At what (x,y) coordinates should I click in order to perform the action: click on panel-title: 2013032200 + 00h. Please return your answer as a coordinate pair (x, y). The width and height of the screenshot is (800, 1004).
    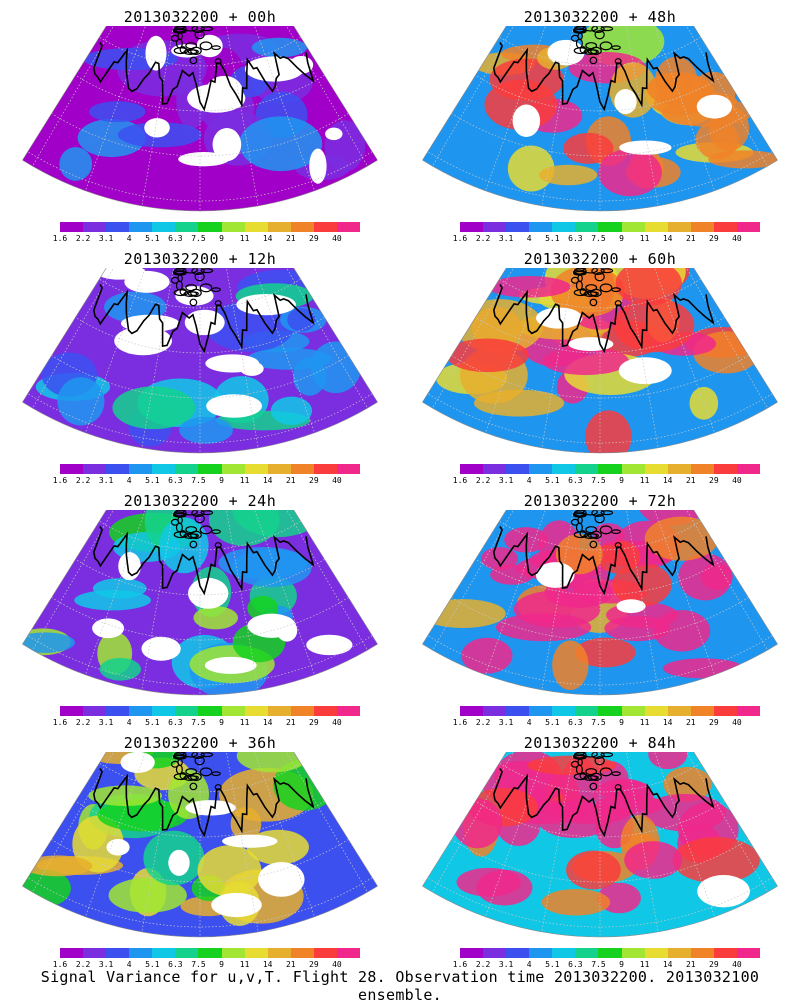
    Looking at the image, I should click on (200, 17).